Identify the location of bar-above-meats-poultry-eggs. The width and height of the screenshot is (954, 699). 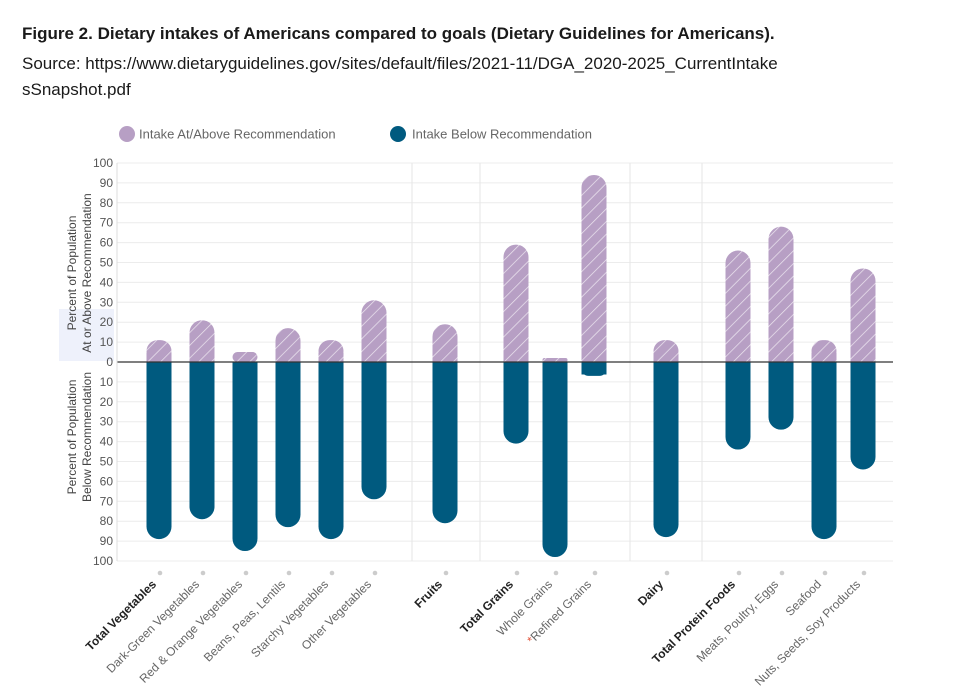
(781, 294).